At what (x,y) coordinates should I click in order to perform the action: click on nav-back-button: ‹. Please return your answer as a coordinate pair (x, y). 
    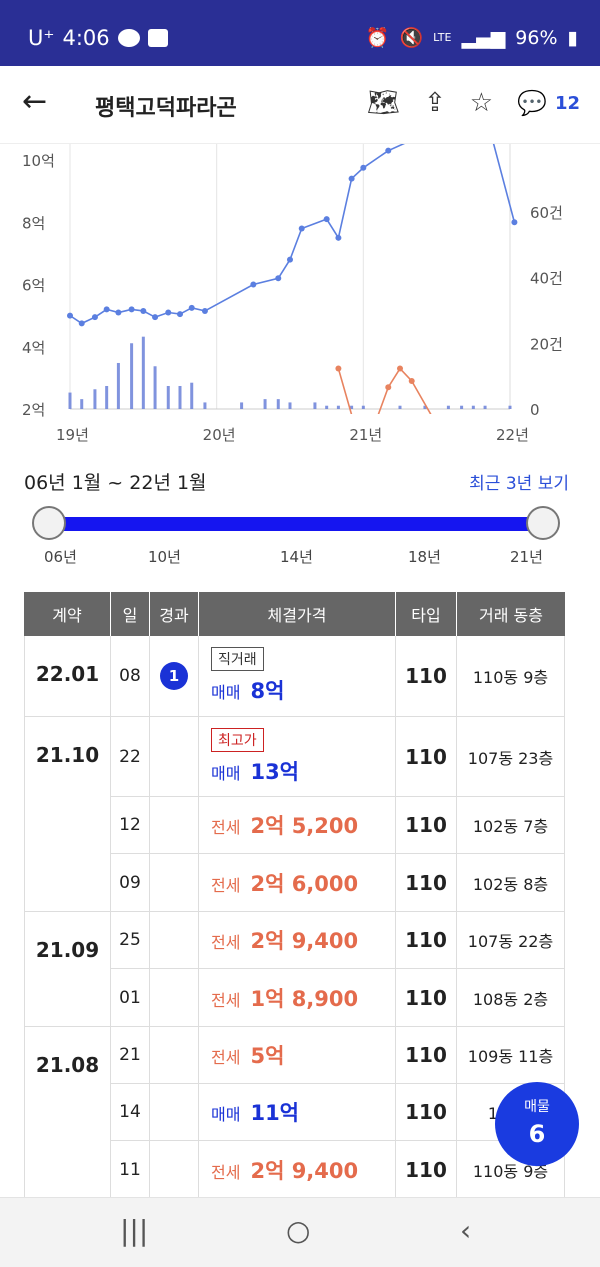
    Looking at the image, I should click on (466, 1230).